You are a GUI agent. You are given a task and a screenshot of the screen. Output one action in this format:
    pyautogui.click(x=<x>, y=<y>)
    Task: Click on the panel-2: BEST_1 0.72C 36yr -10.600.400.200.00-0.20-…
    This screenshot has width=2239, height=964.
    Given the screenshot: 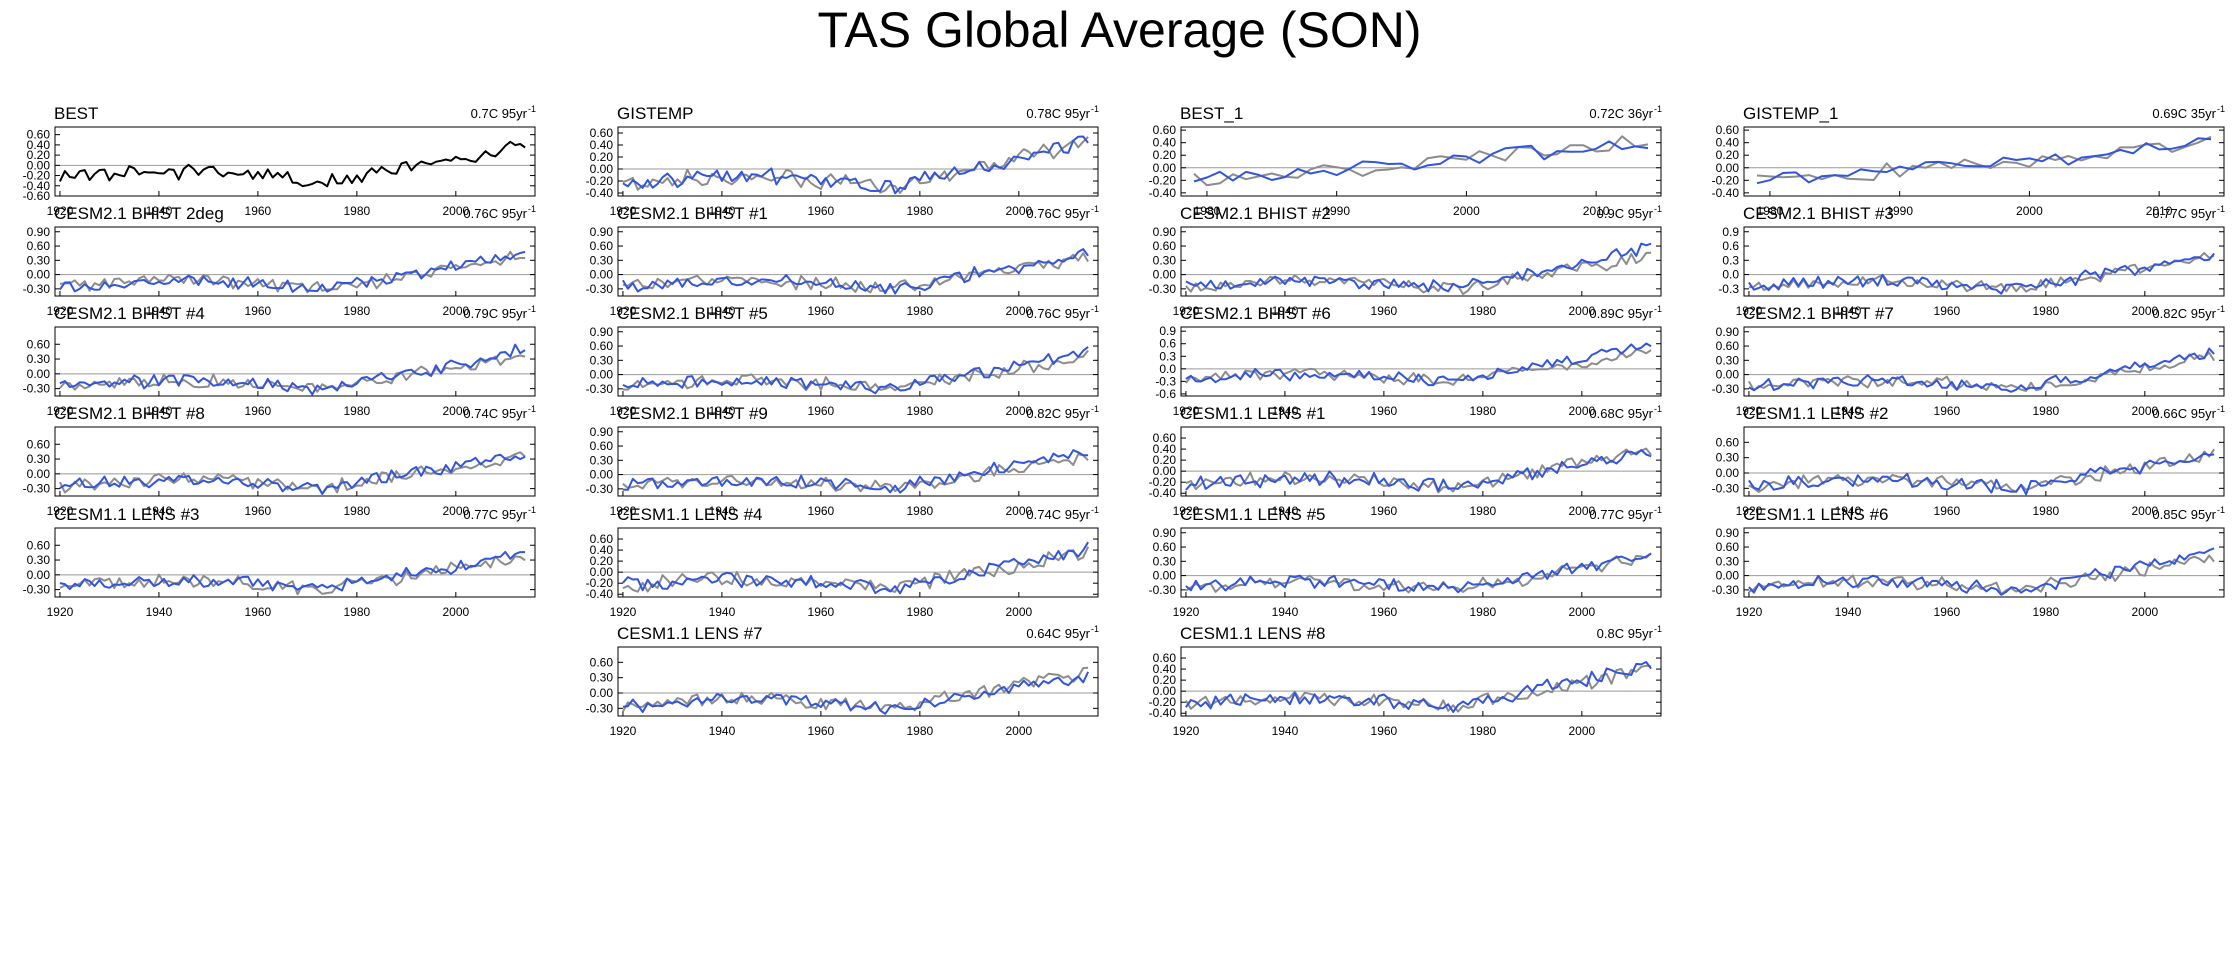 What is the action you would take?
    pyautogui.click(x=1405, y=161)
    